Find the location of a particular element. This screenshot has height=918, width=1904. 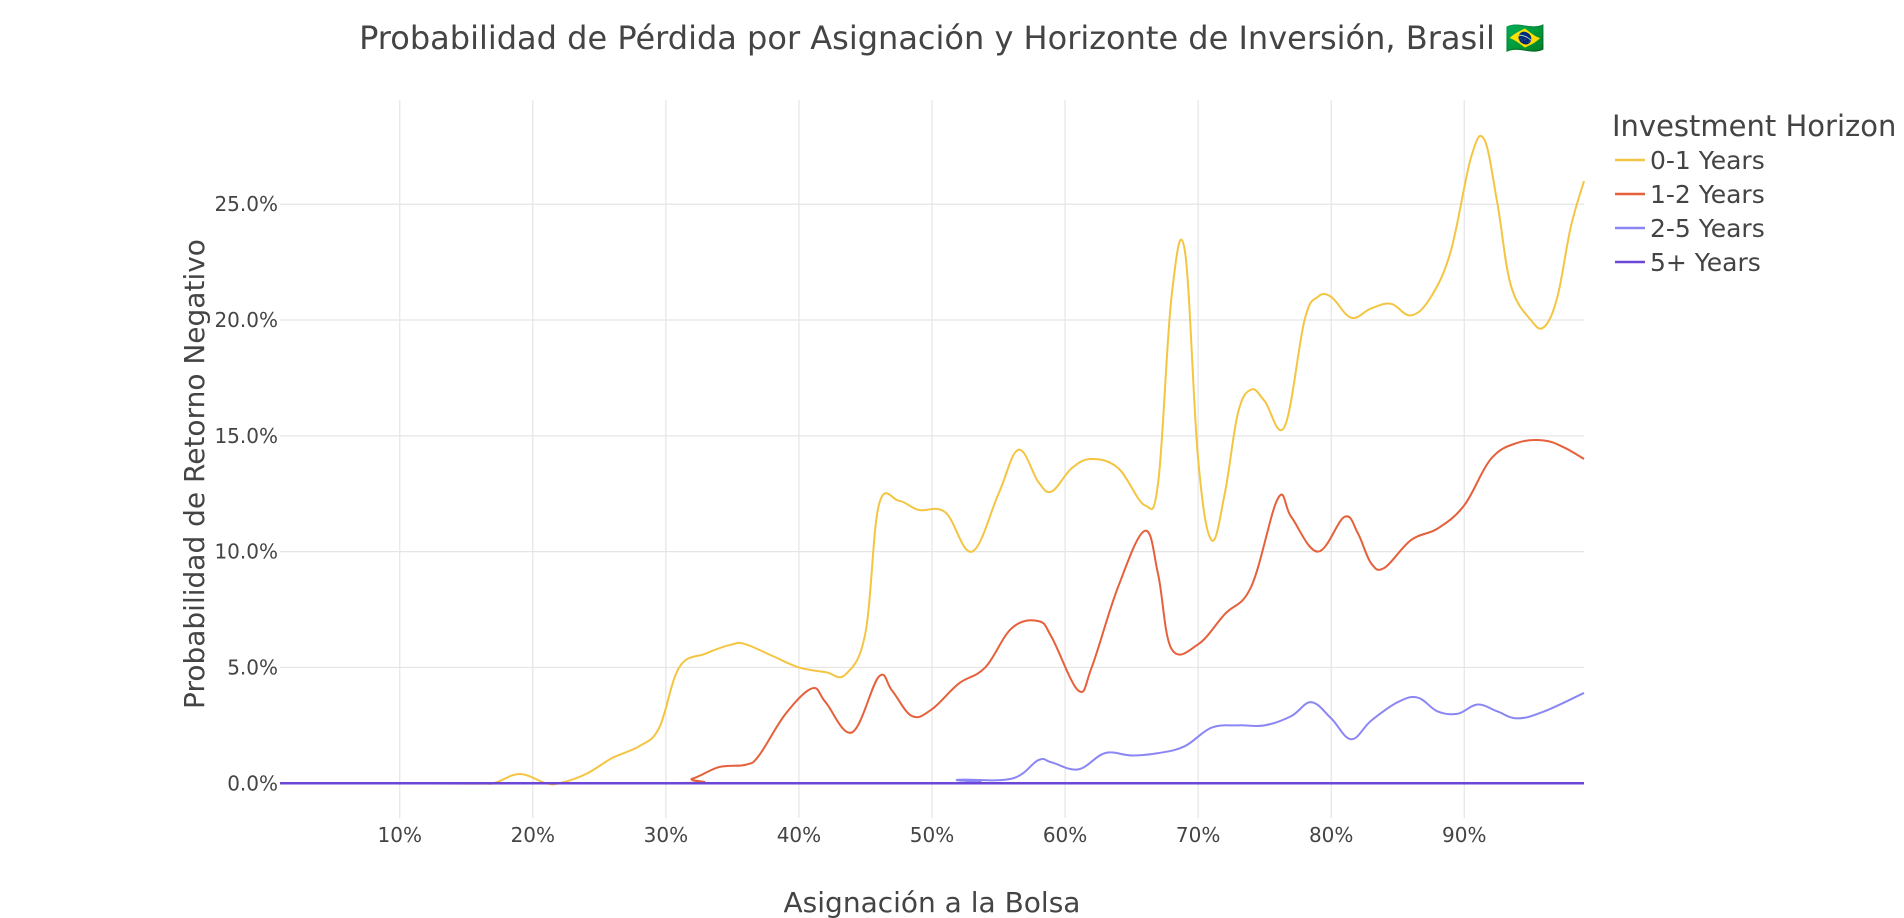

y-tick-label: 20.0% is located at coordinates (246, 320).